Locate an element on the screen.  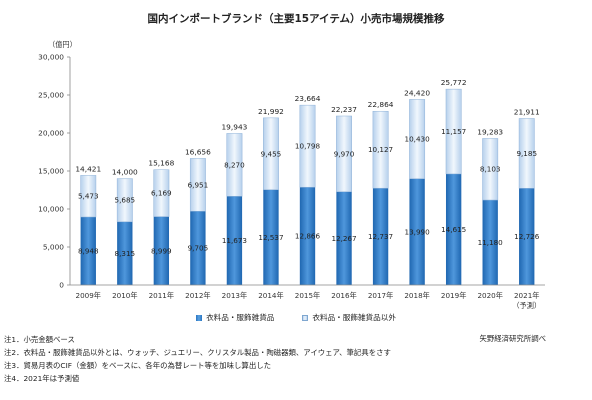
data-label-non-apparel: 9,455 is located at coordinates (271, 153).